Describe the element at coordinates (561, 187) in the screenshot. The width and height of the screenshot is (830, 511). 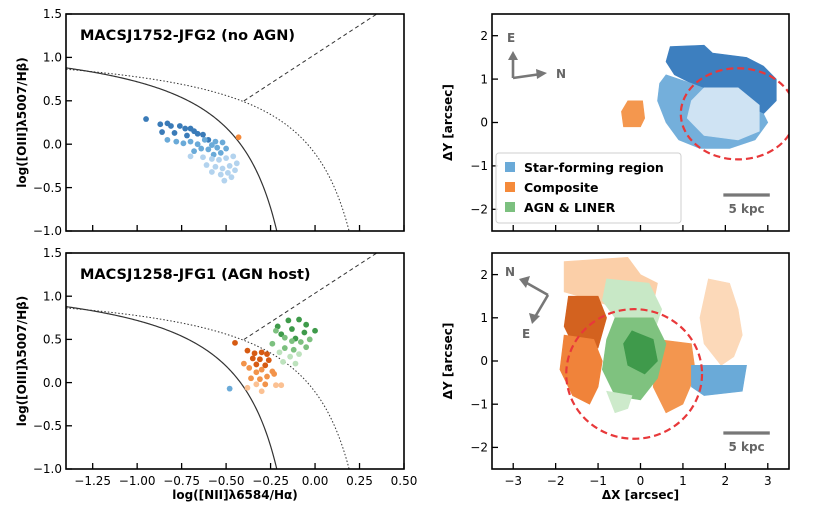
I see `legend-label: Composite` at that location.